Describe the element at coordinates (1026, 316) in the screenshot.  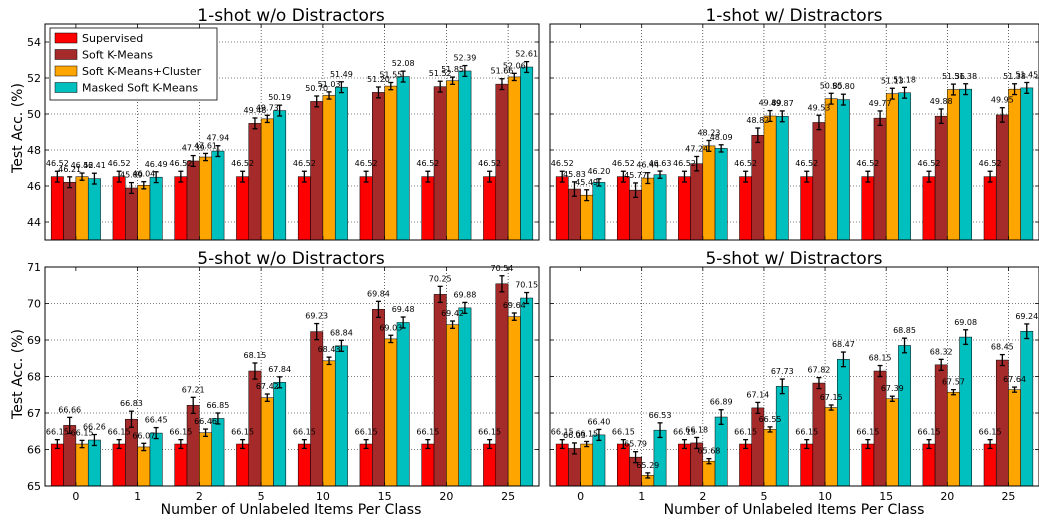
I see `data-label: 69.24` at that location.